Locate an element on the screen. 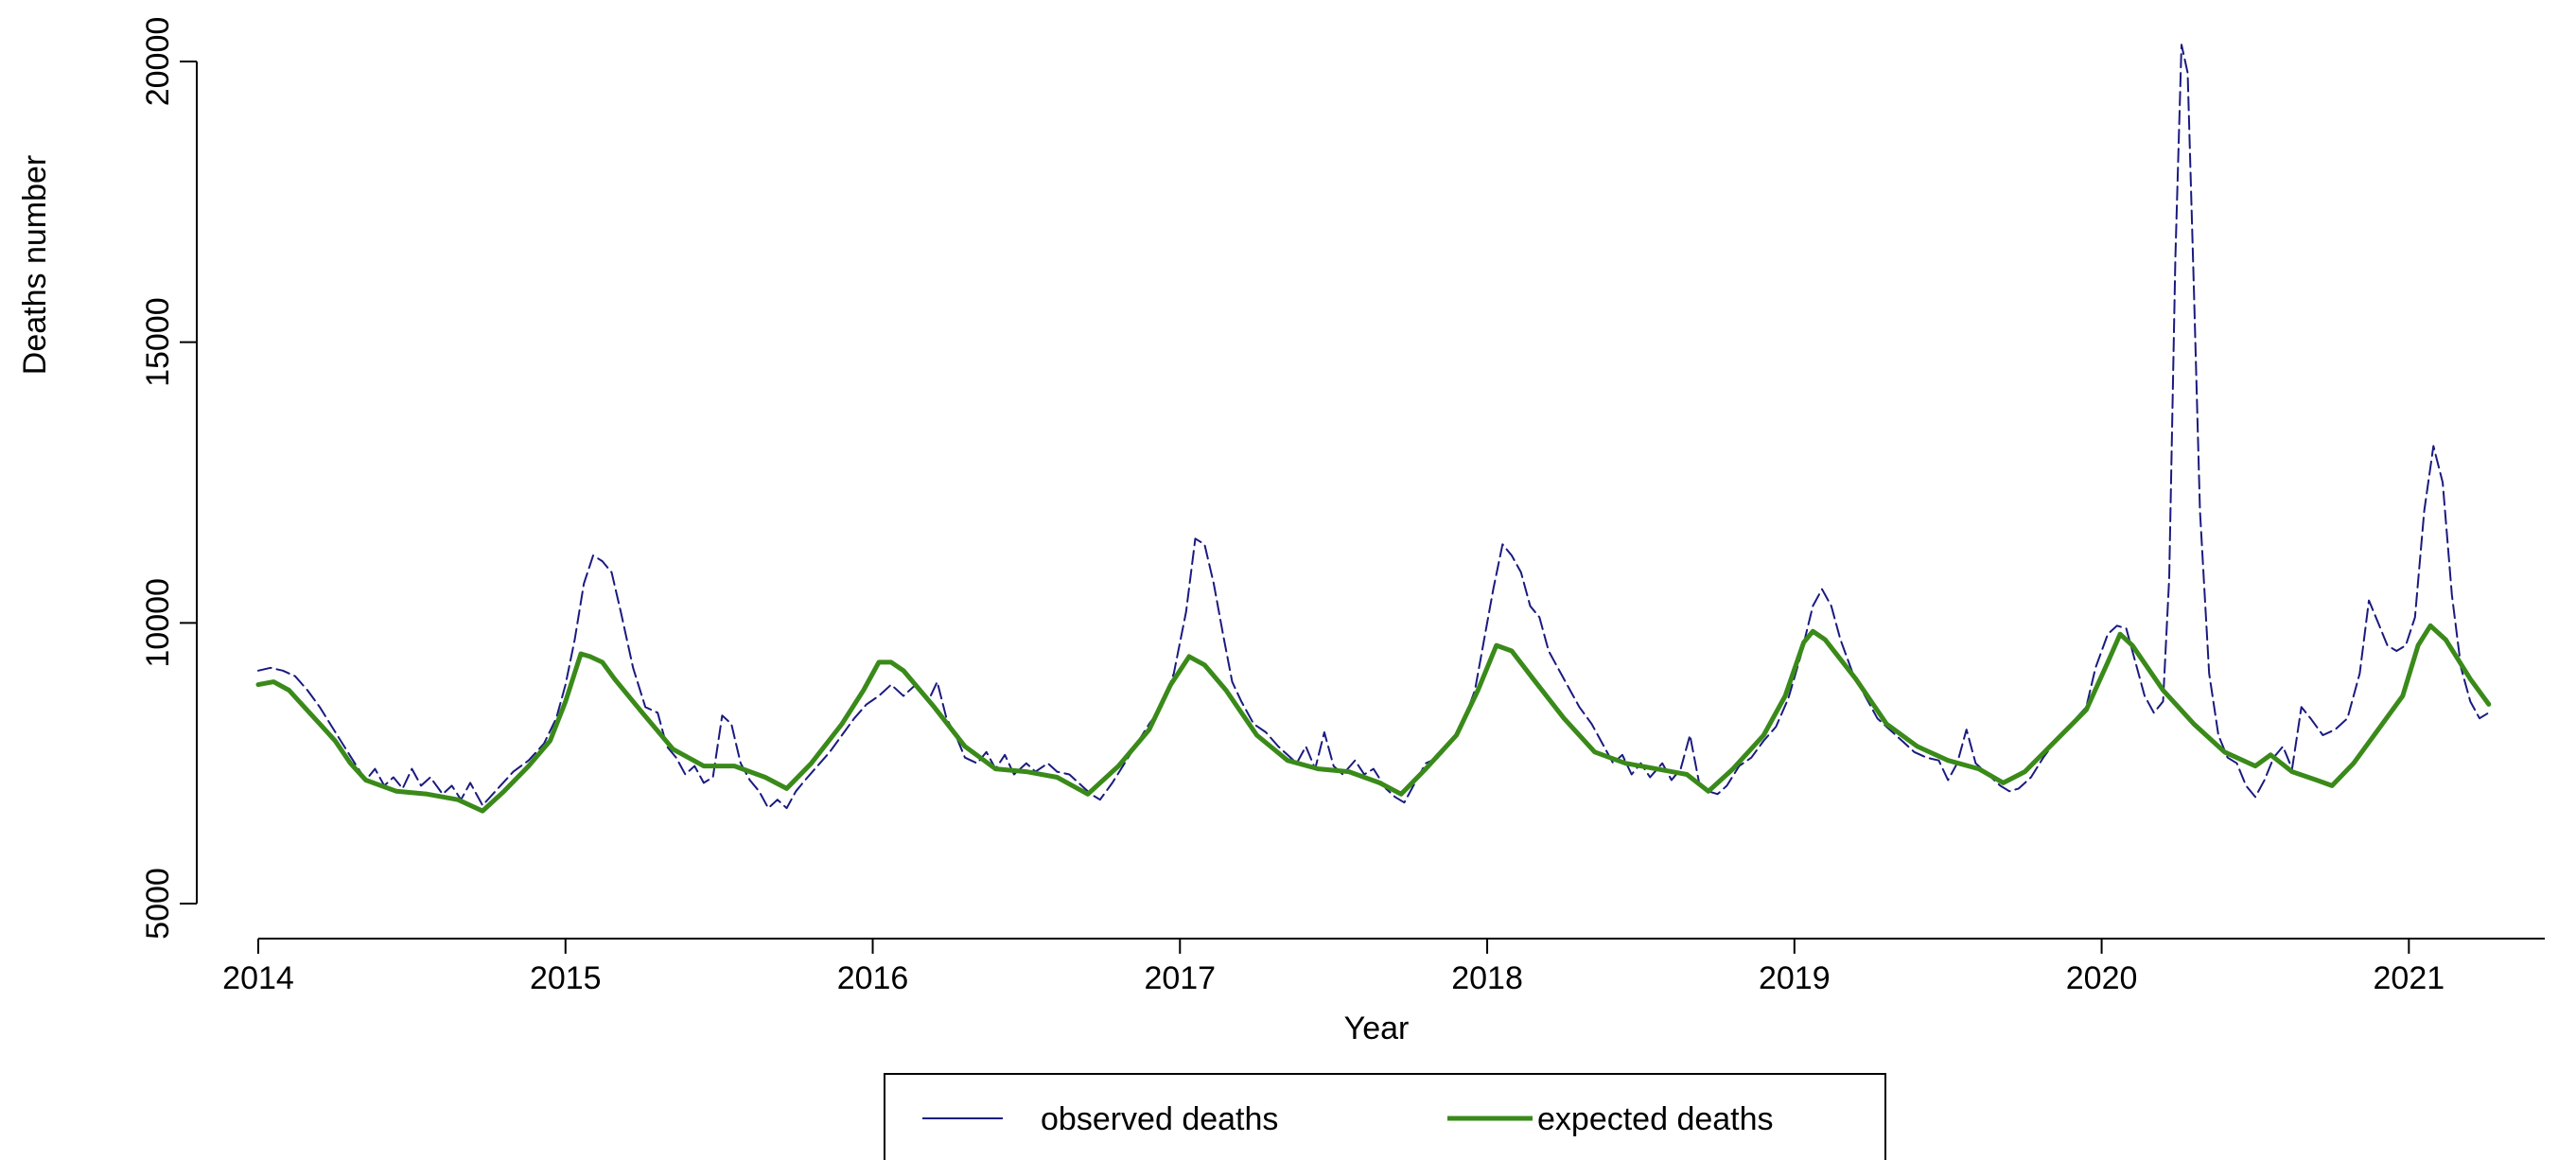 The width and height of the screenshot is (2576, 1160). x-tick-label-0: 2014 is located at coordinates (258, 978).